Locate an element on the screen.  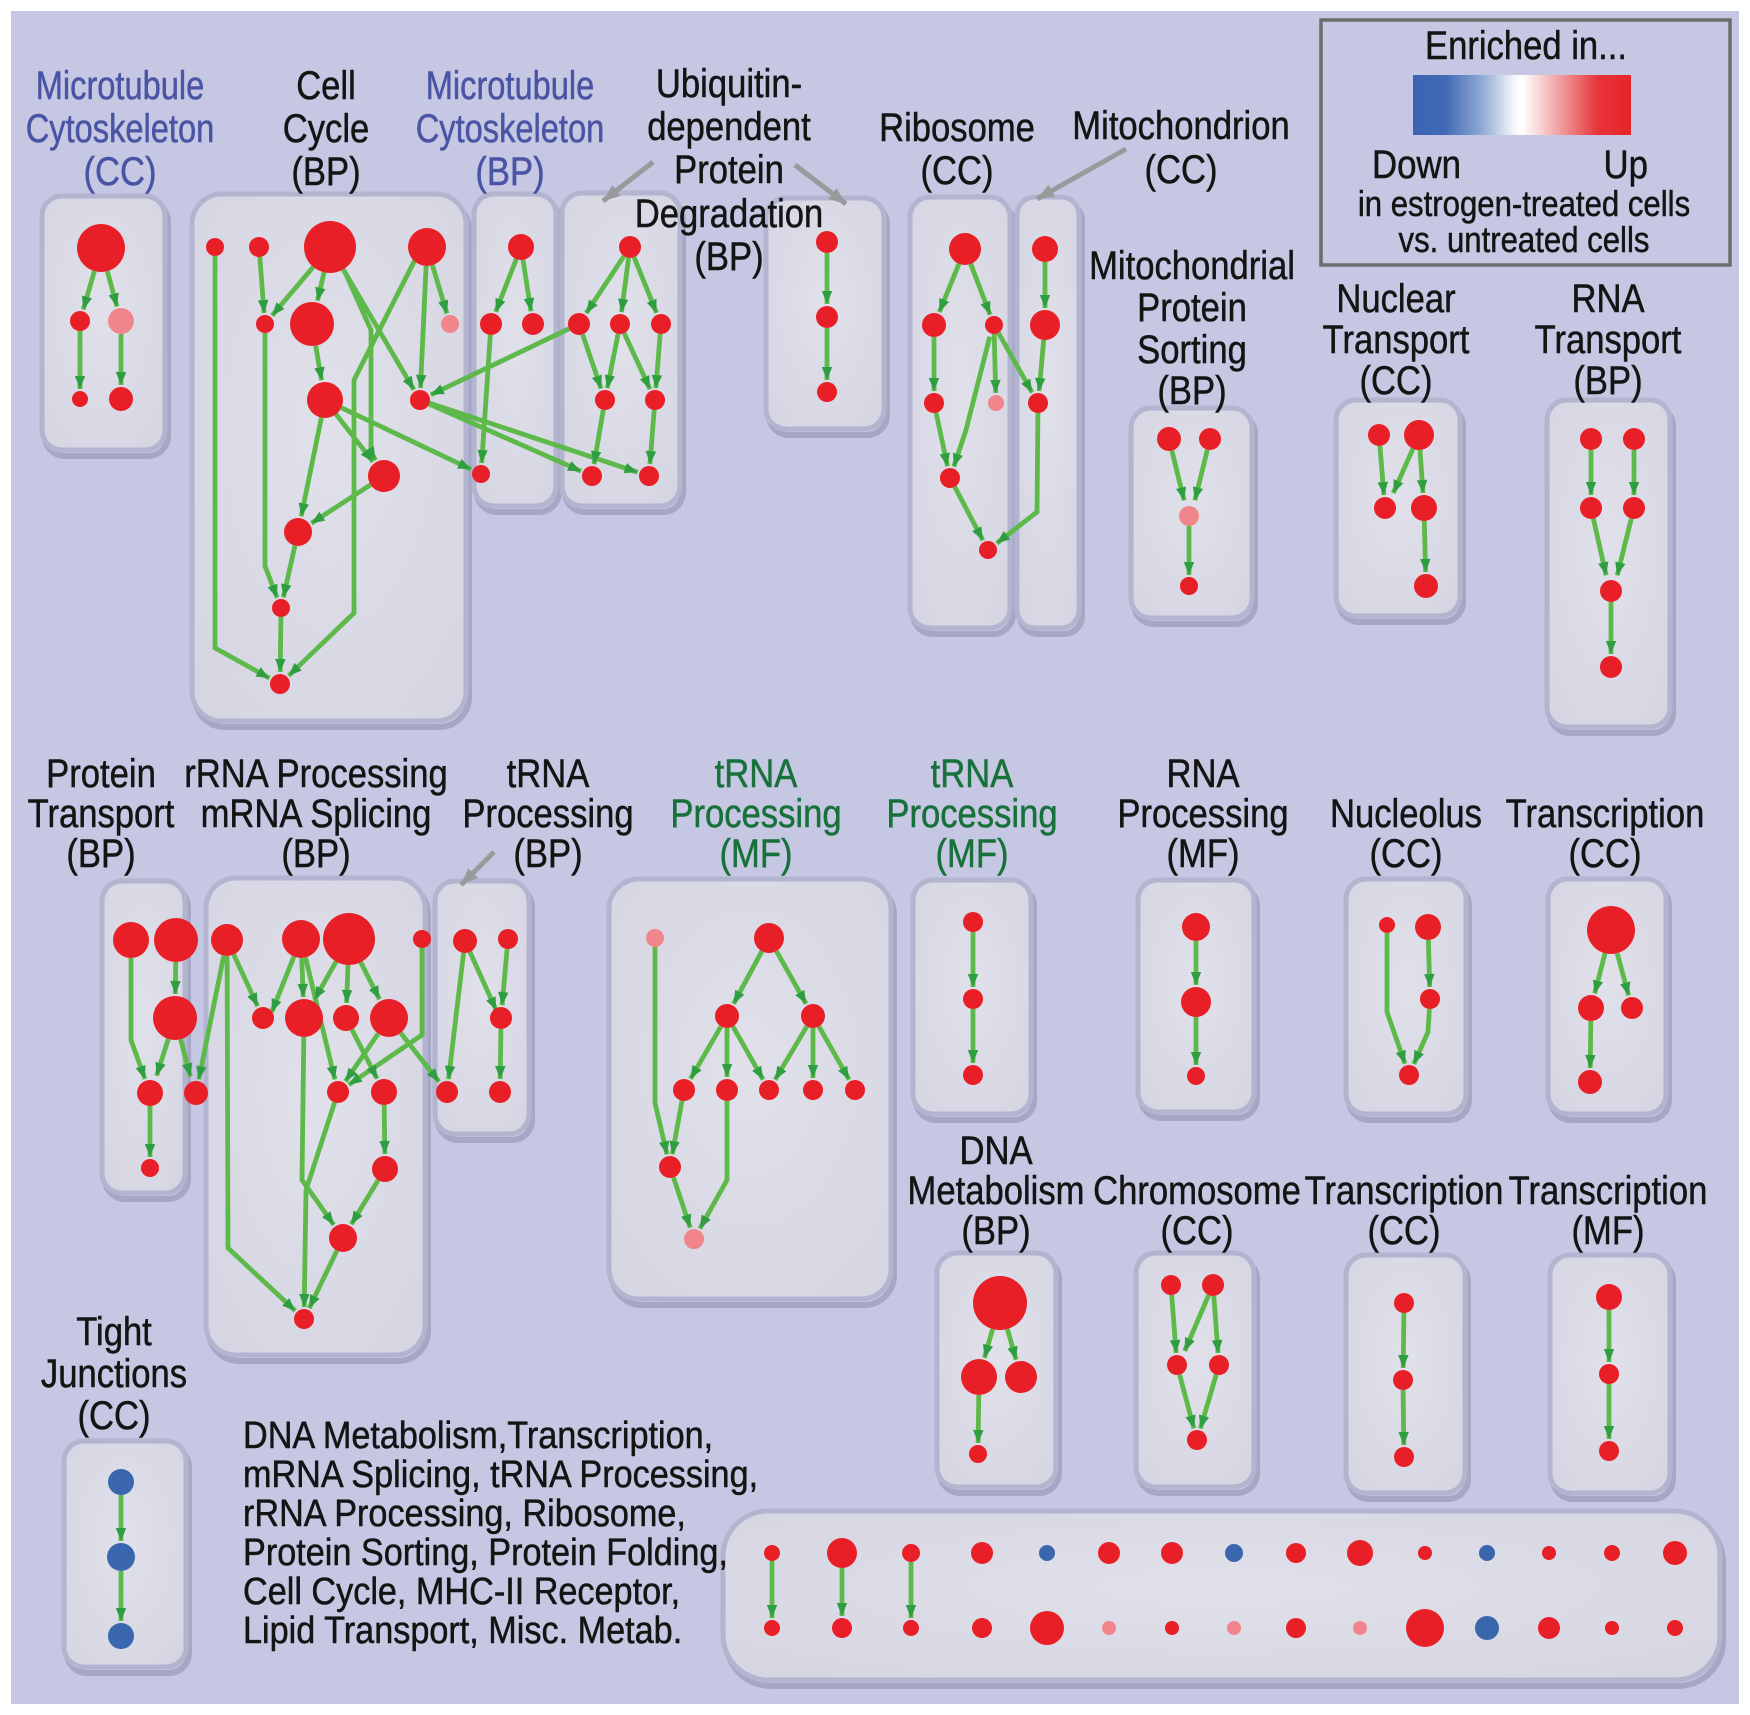
svg-text: Ubiquitin- is located at coordinates (729, 84).